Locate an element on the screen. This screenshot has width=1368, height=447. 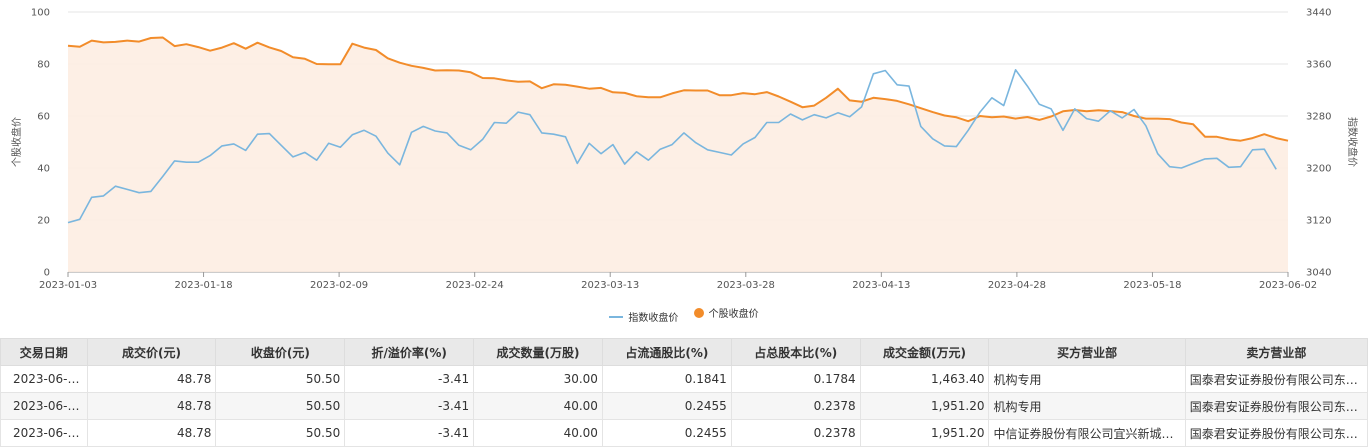
left-axis-tick-label: 40 is located at coordinates (43, 169).